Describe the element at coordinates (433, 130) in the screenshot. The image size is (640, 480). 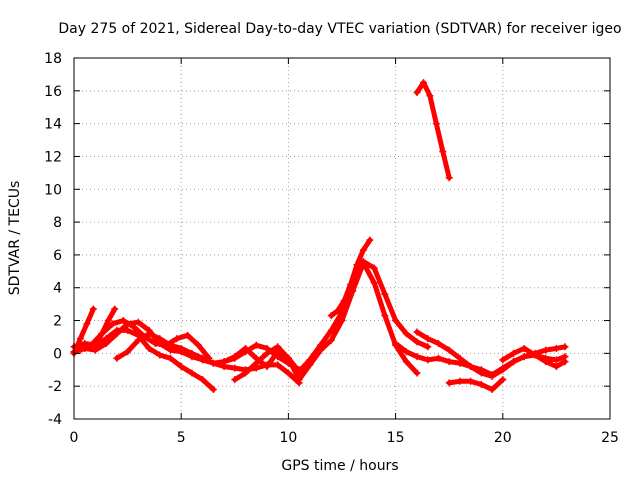
I see `series-line-track-j` at that location.